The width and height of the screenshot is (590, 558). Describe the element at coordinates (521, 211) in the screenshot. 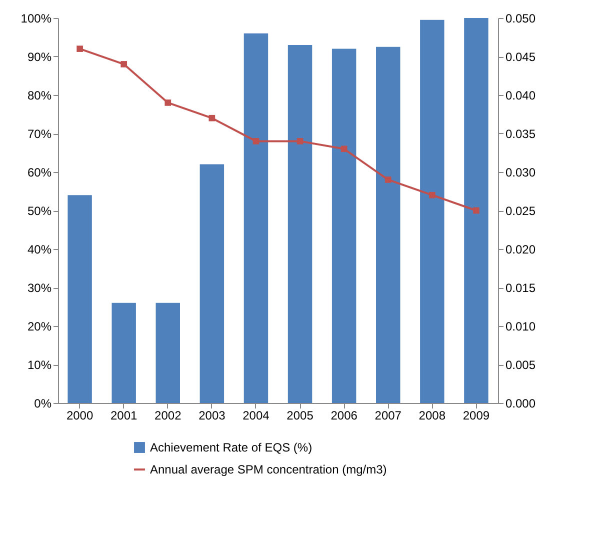

I see `y2-tick-label: 0.025` at that location.